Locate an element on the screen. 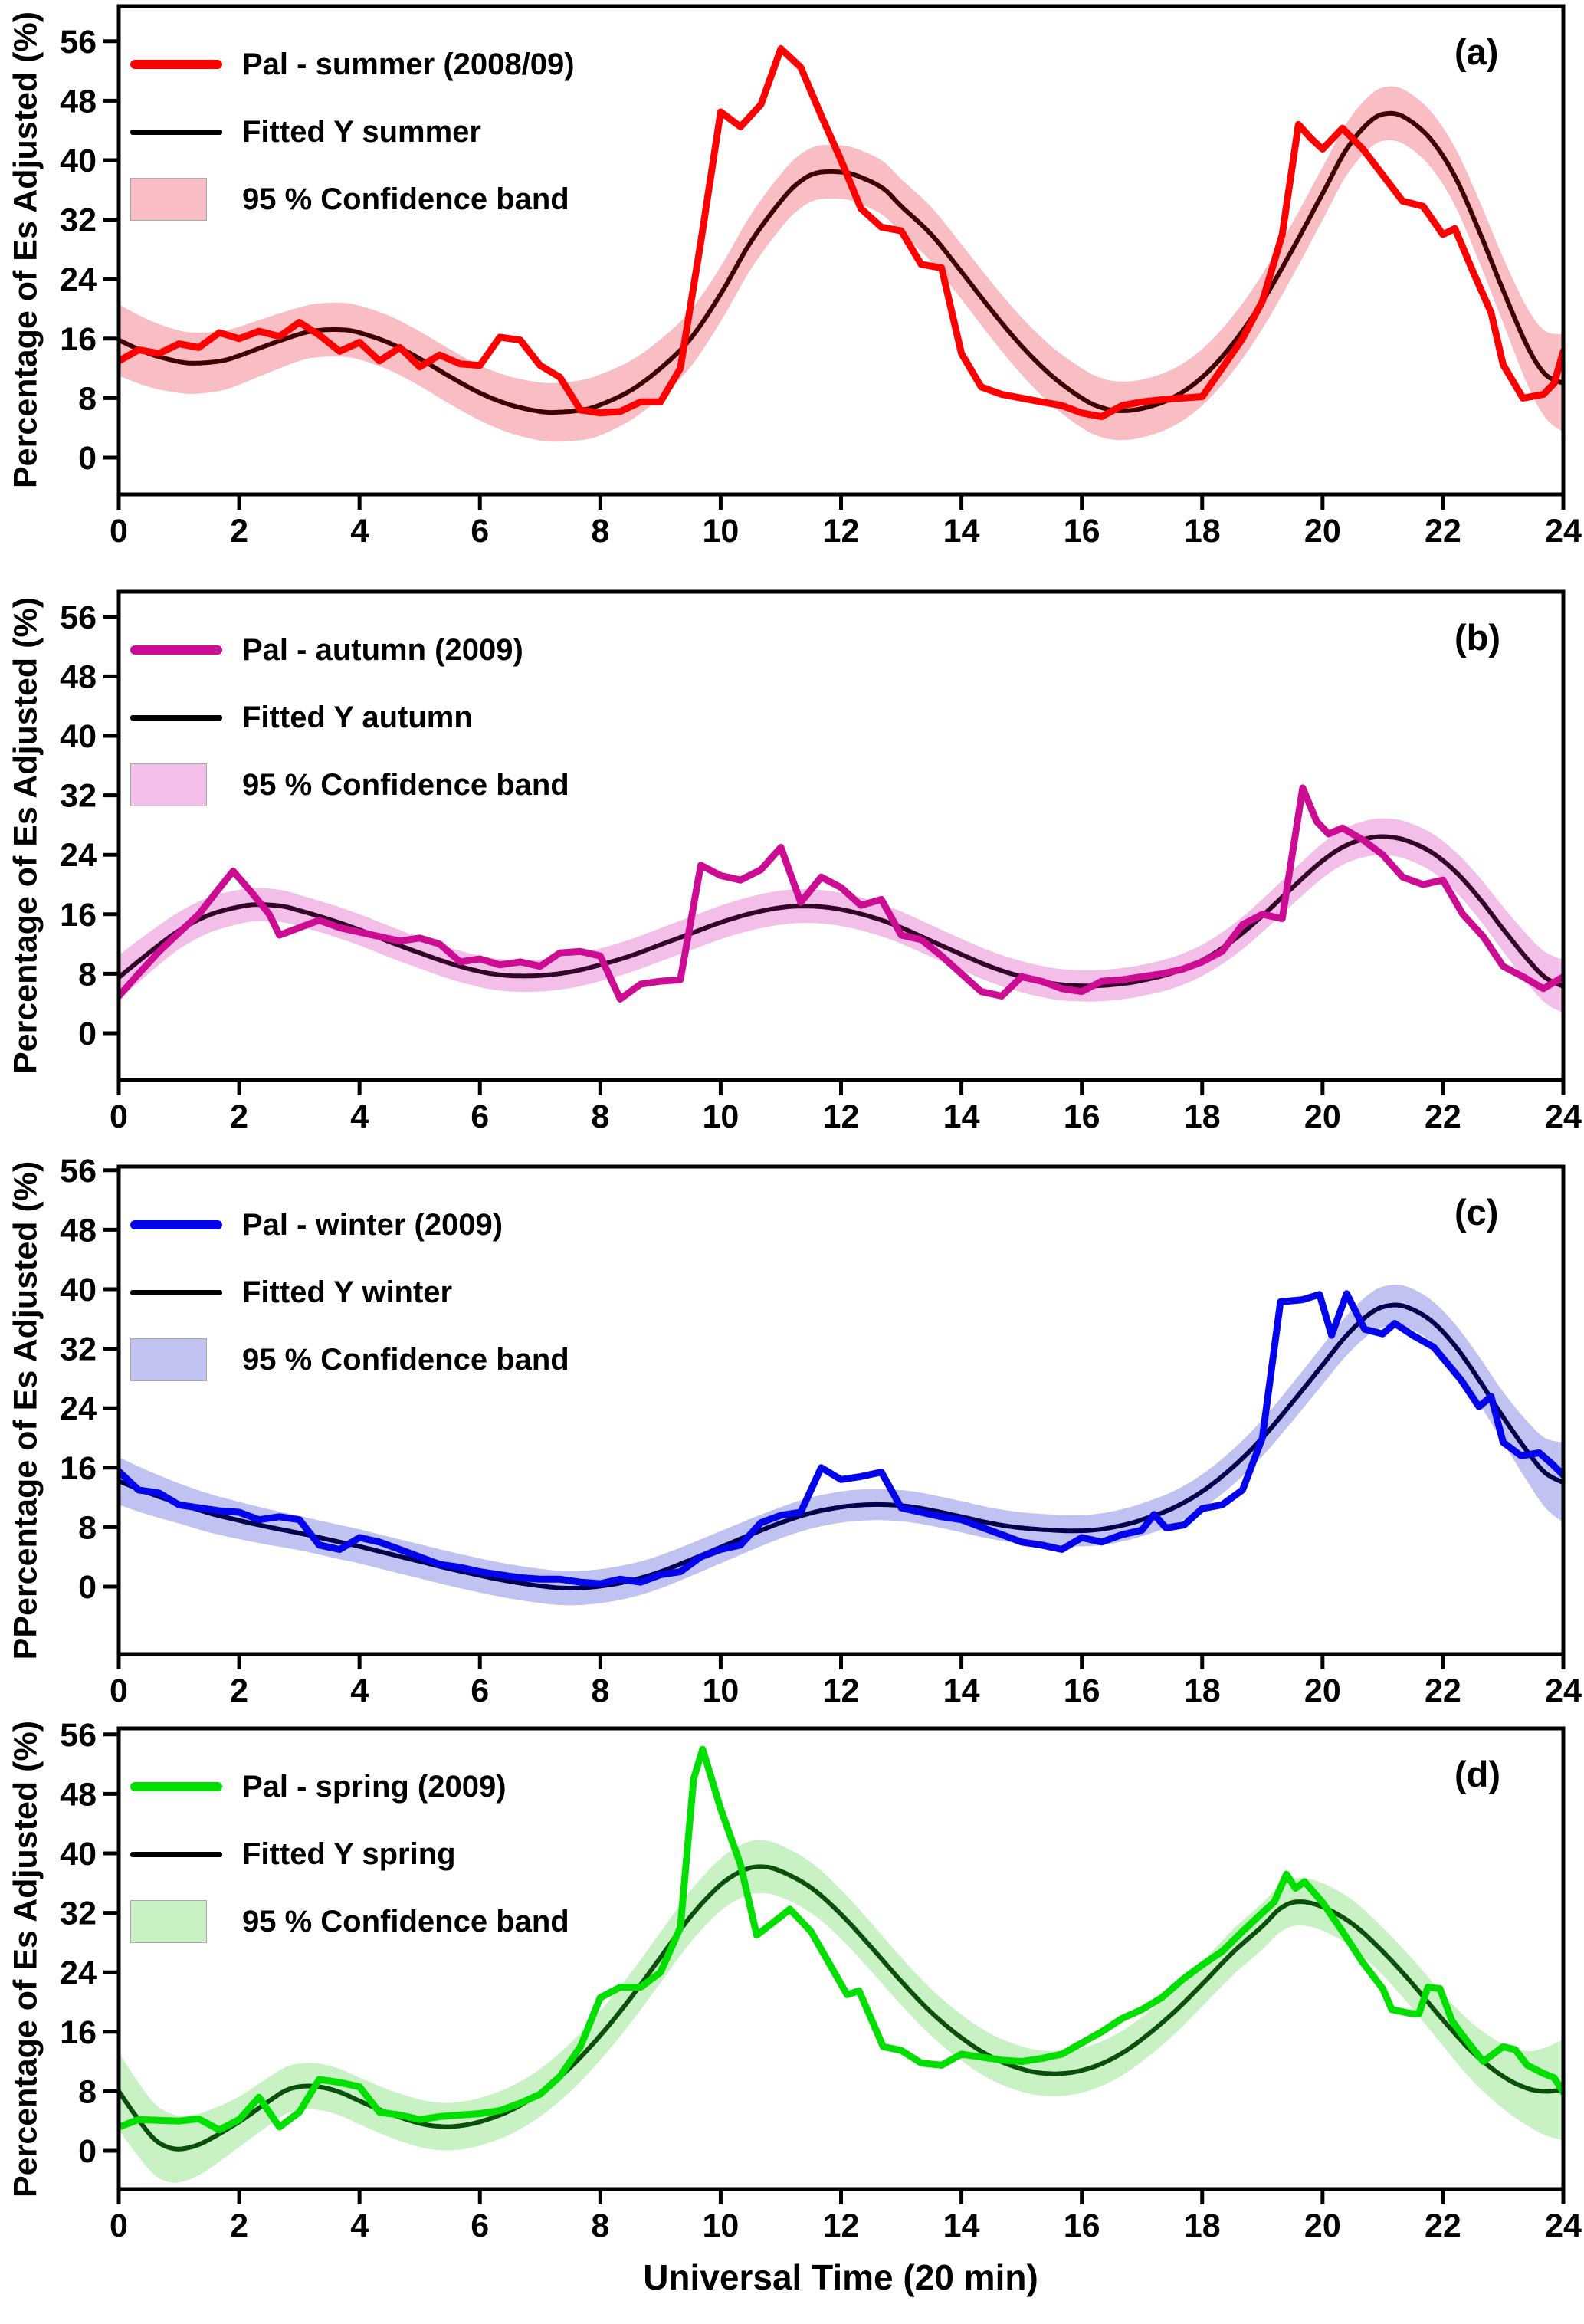 The width and height of the screenshot is (1584, 2324). legend-row-series: Pal - summer (2008/09) is located at coordinates (352, 64).